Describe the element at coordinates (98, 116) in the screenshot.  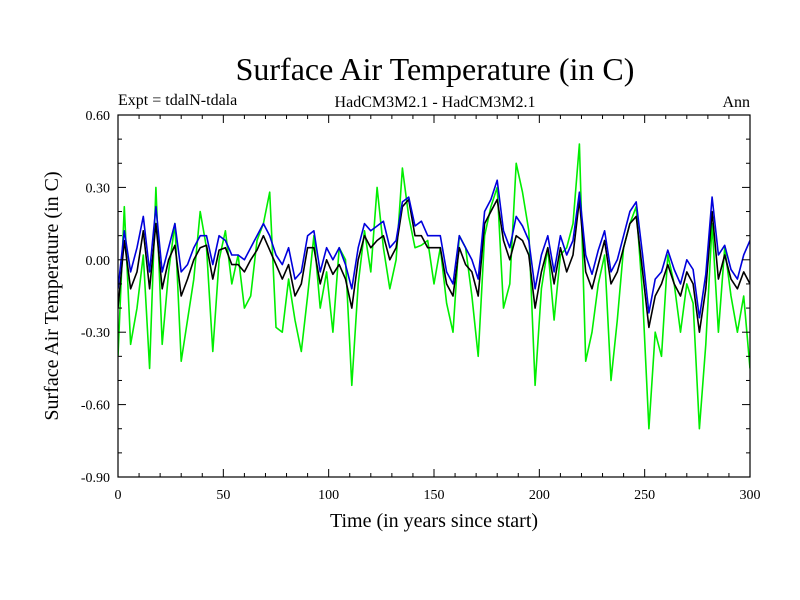
I see `y-tick-label: 0.60` at that location.